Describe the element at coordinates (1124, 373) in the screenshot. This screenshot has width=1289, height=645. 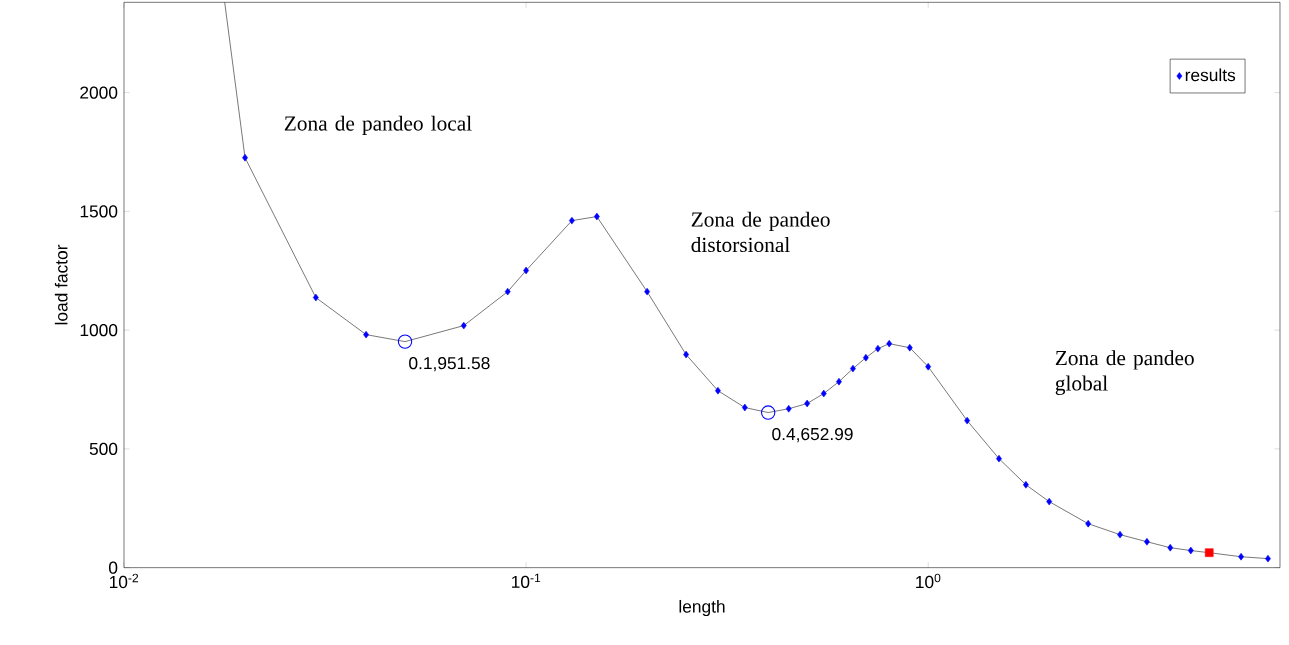
I see `annotation: Zona de pandeo global` at that location.